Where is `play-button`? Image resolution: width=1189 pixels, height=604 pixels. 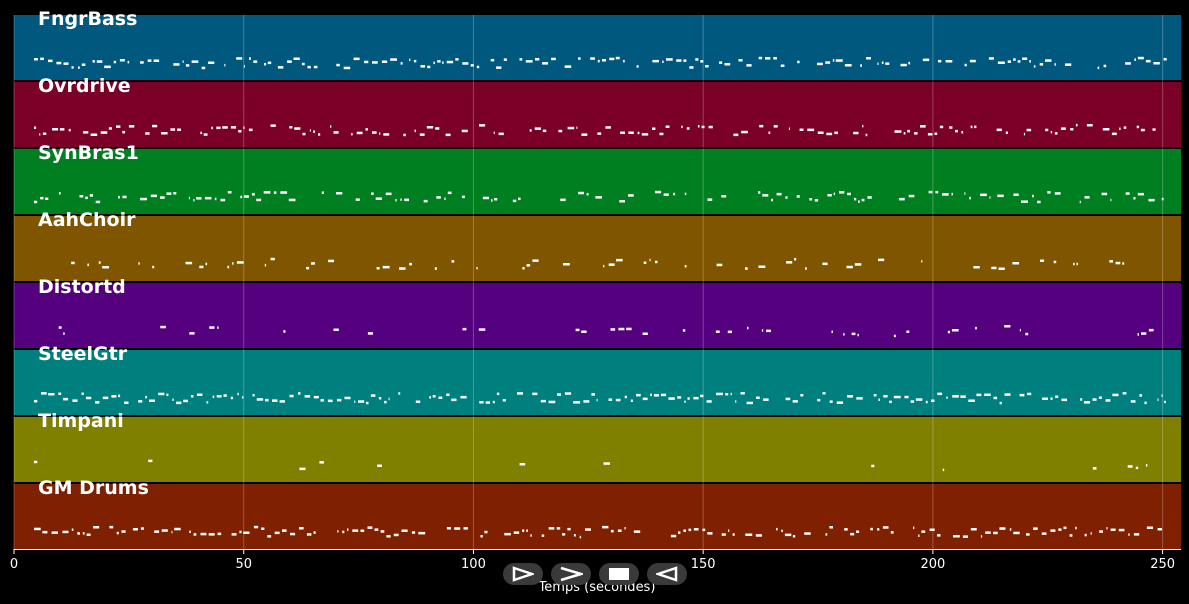
play-button is located at coordinates (523, 574).